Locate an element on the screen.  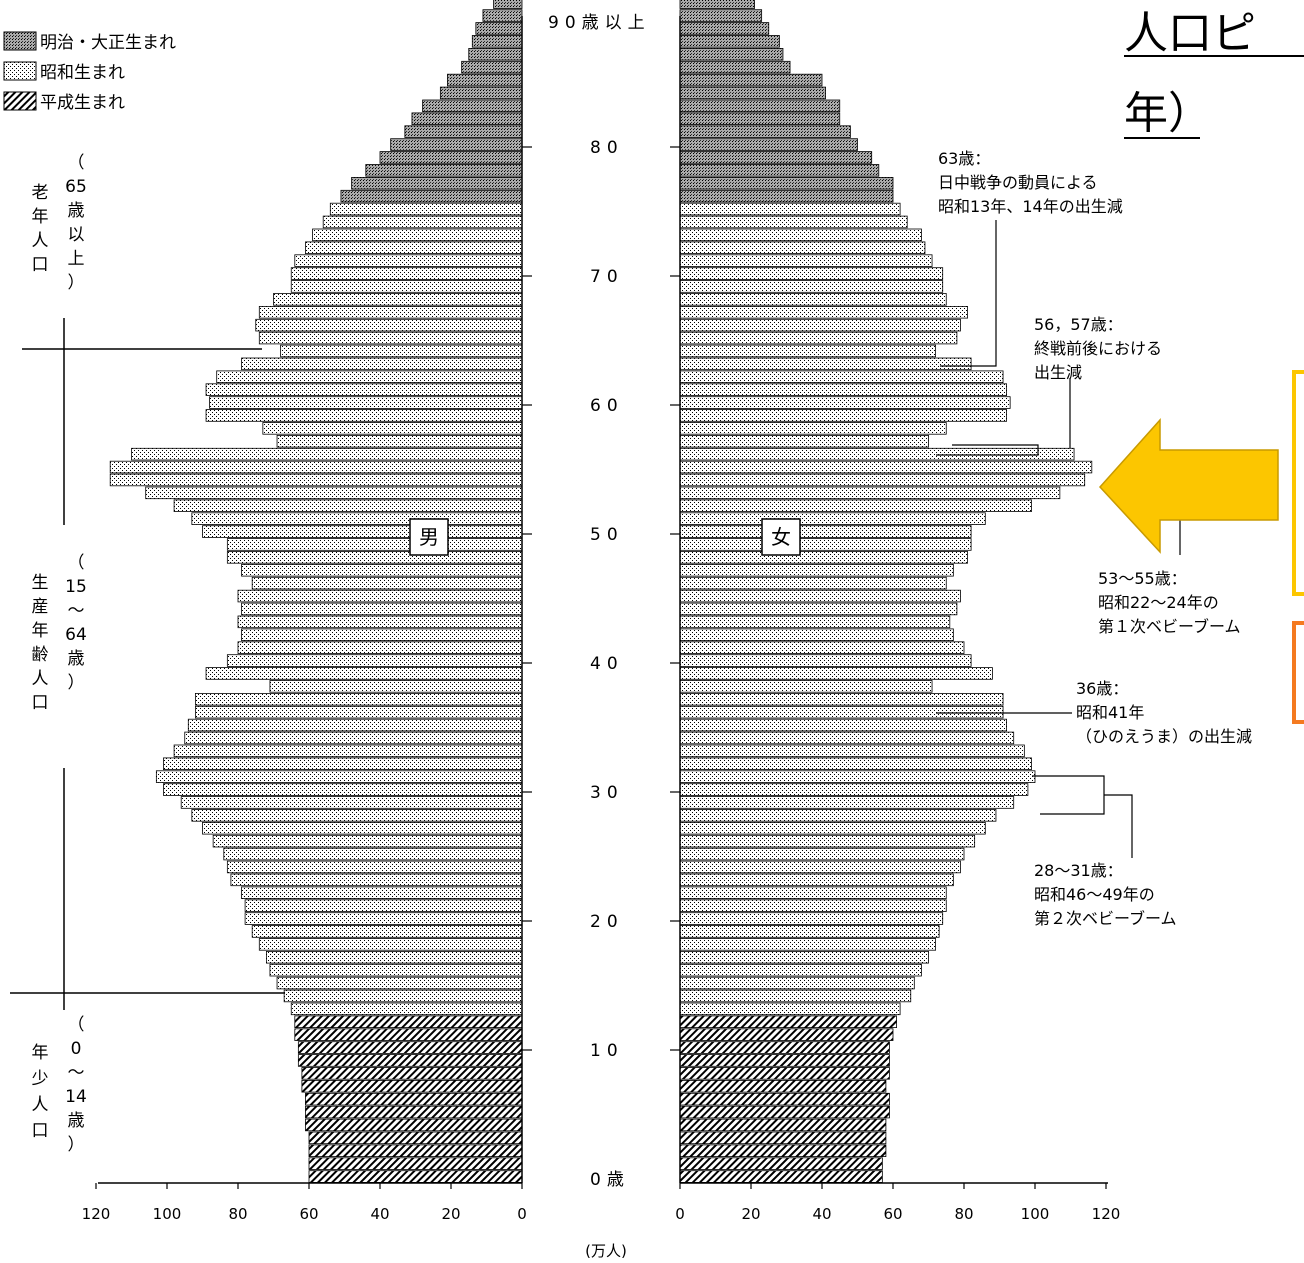
working-range-part: （ is located at coordinates (76, 563).